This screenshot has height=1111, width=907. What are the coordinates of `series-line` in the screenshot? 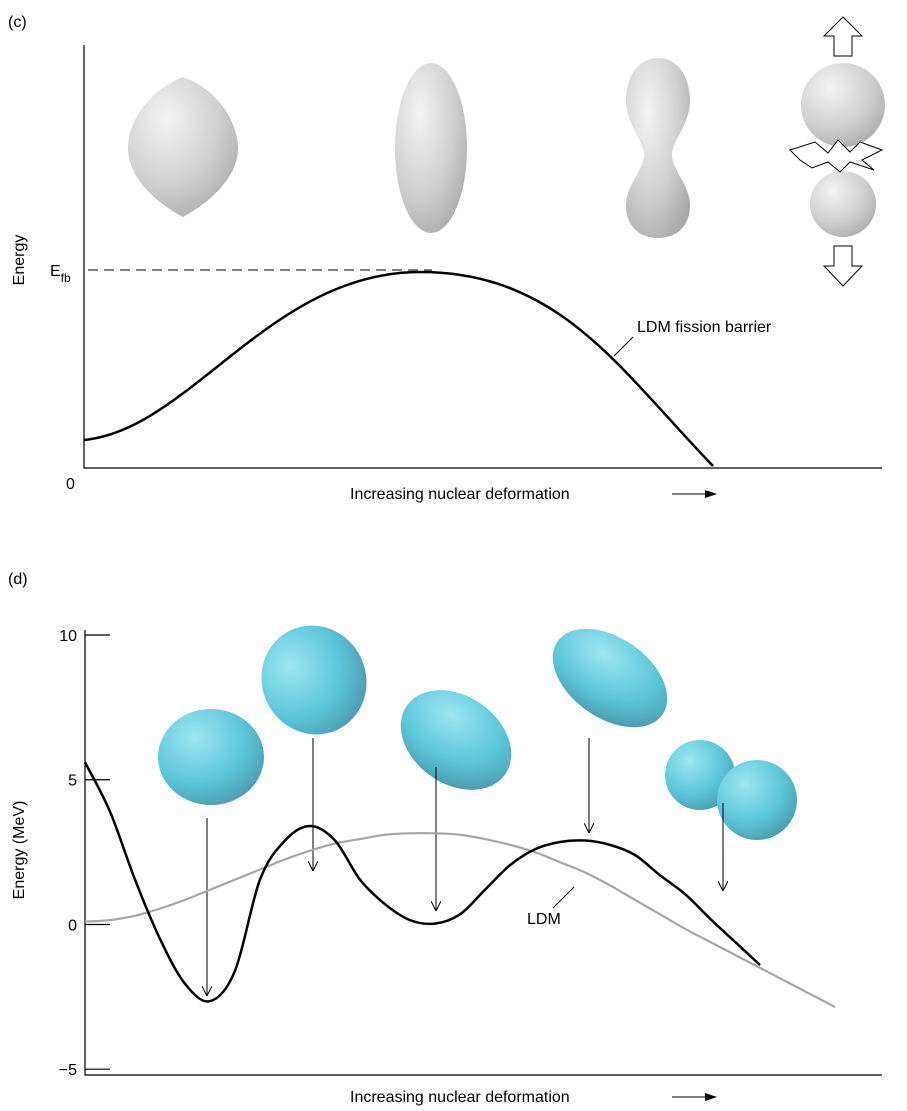 It's located at (460, 920).